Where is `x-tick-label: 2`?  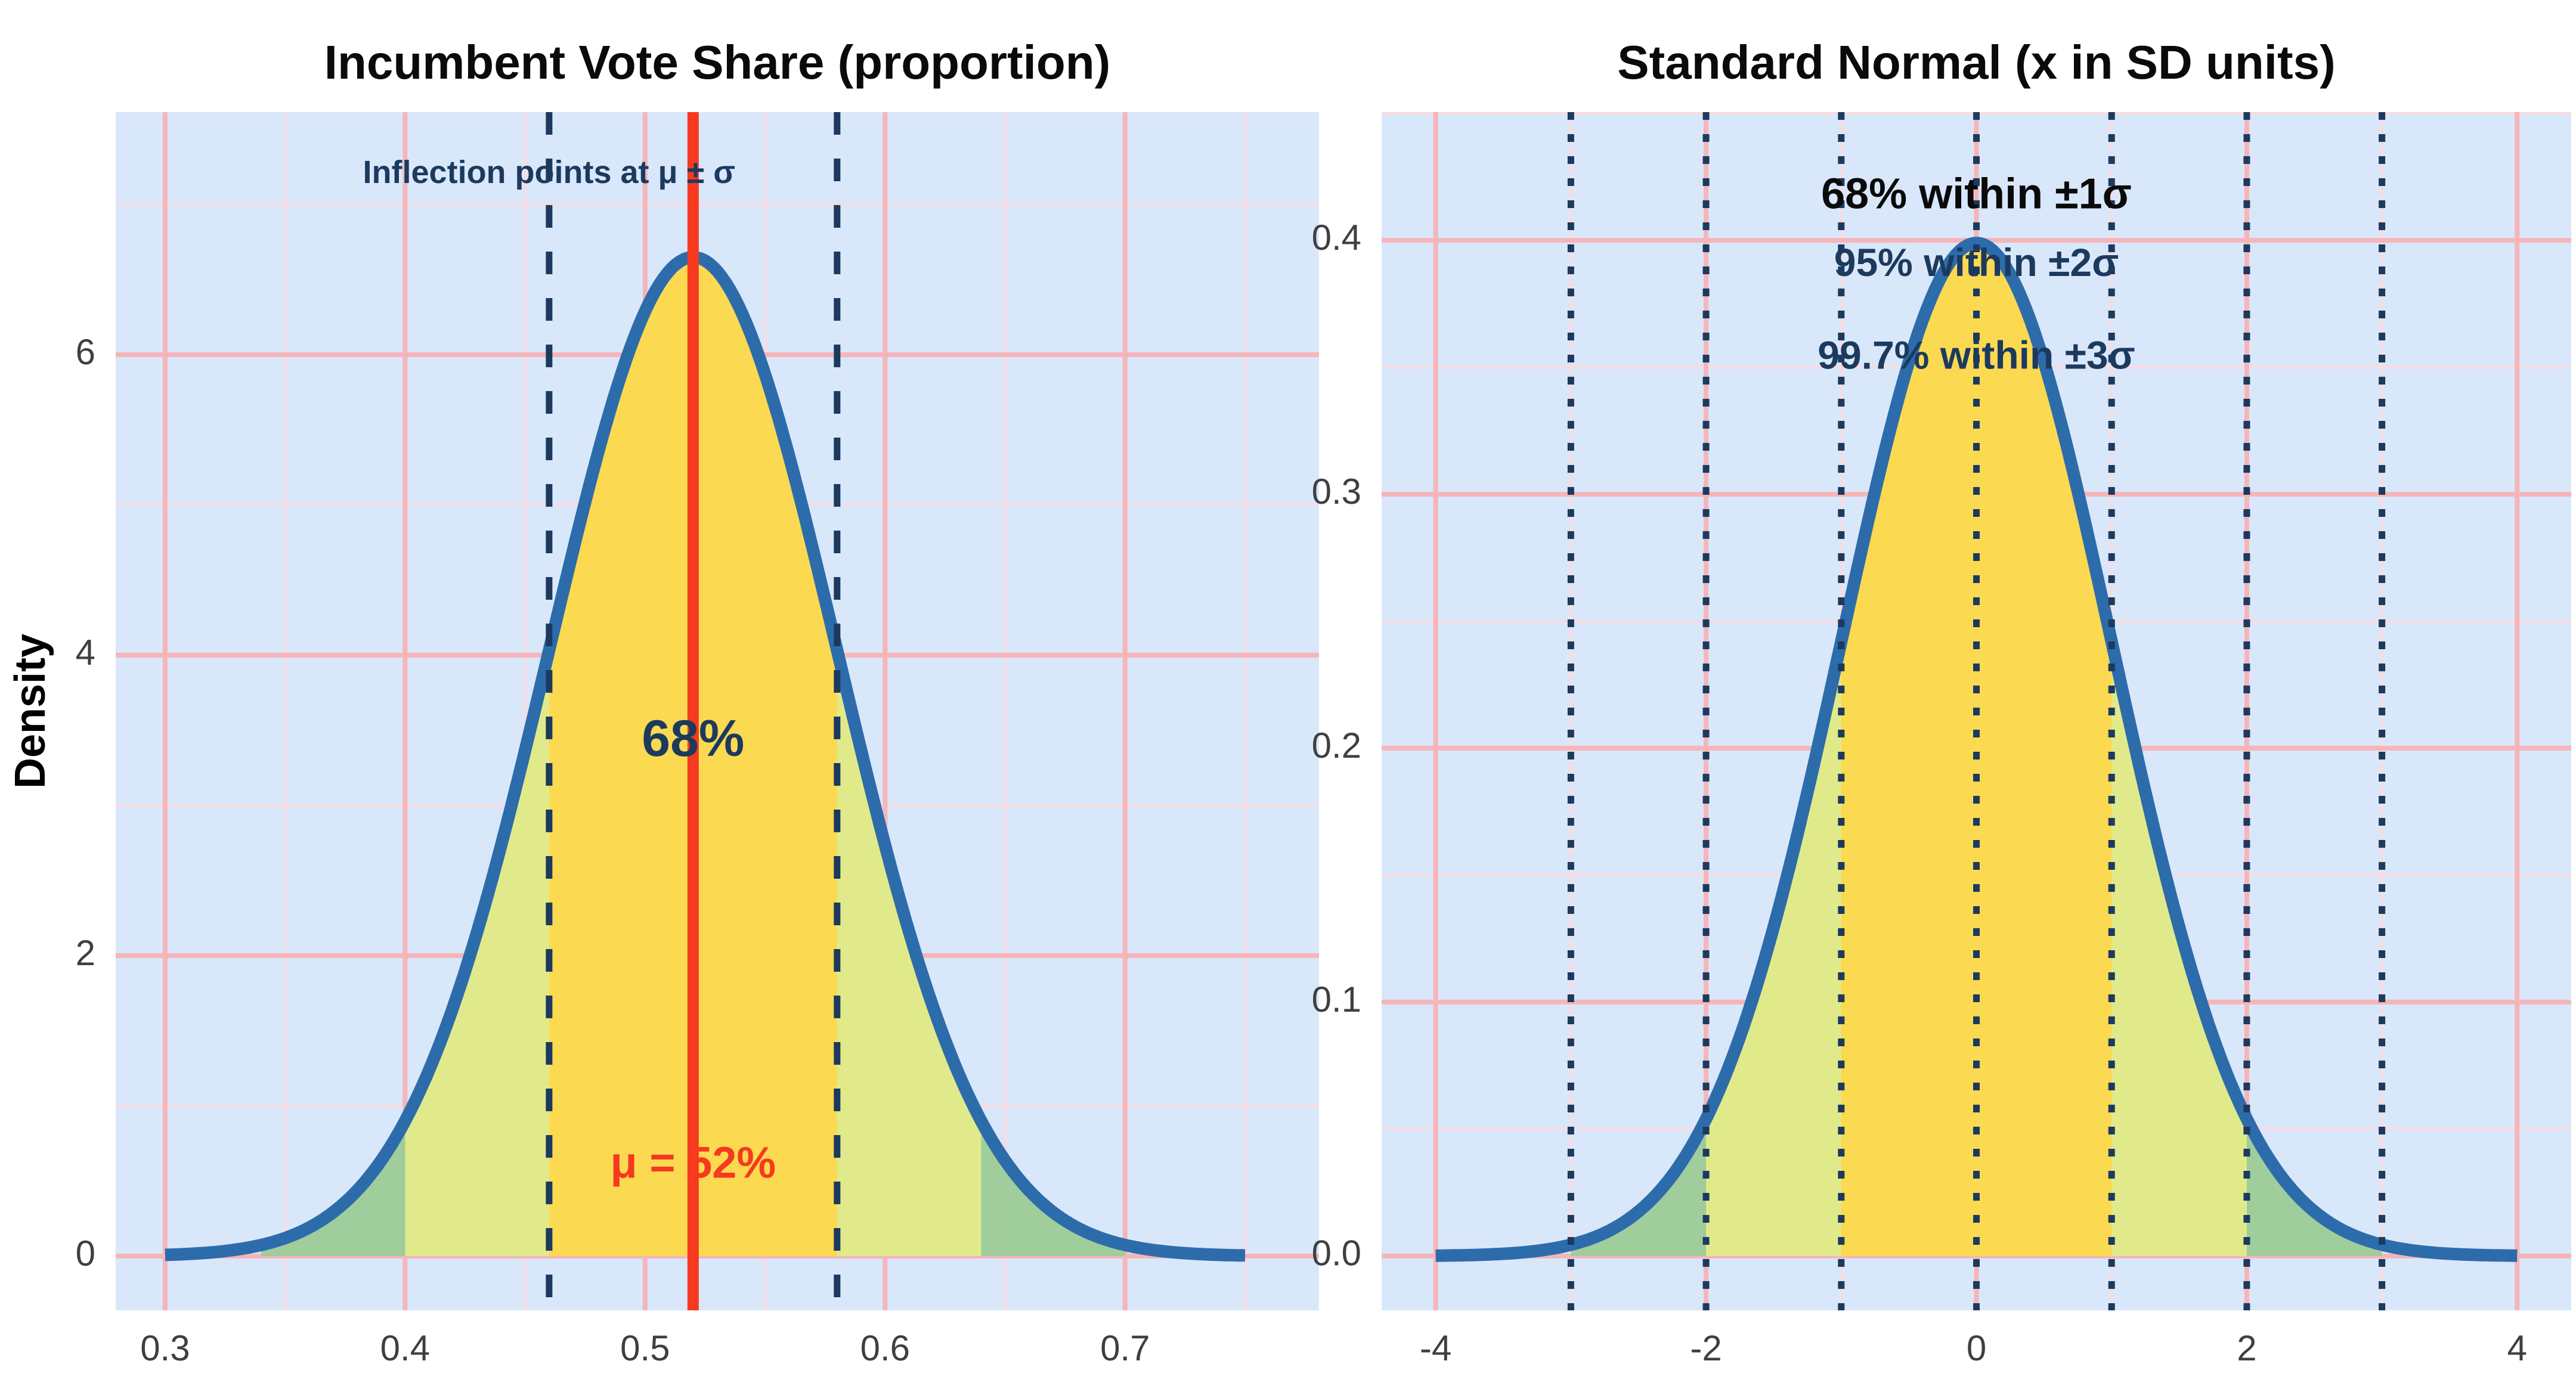
x-tick-label: 2 is located at coordinates (2246, 1348).